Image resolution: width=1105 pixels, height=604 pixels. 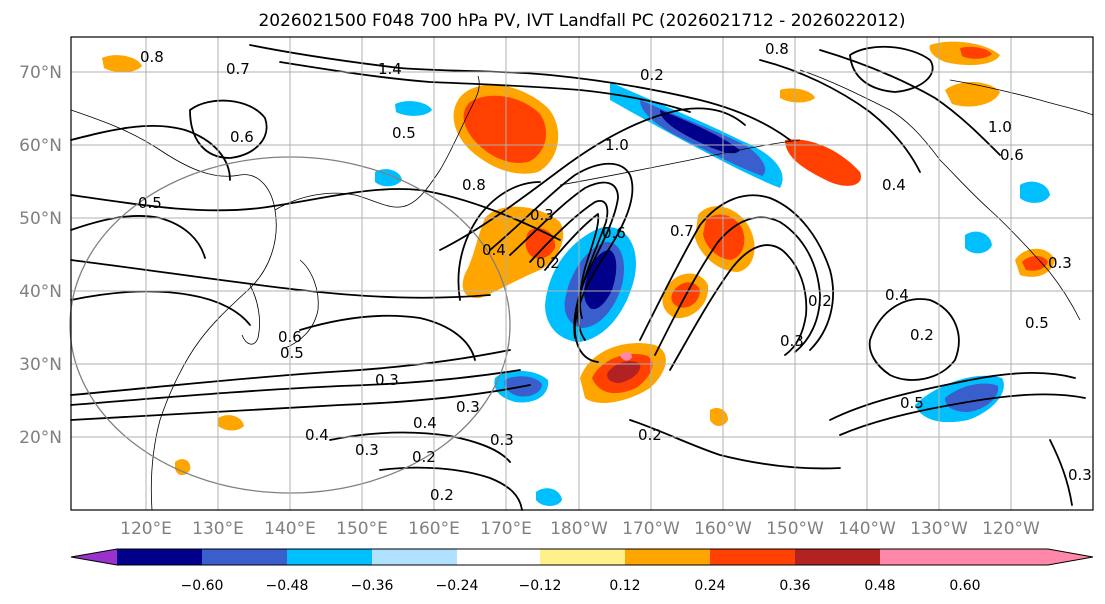 What do you see at coordinates (549, 497) in the screenshot?
I see `shading-negative-south-small` at bounding box center [549, 497].